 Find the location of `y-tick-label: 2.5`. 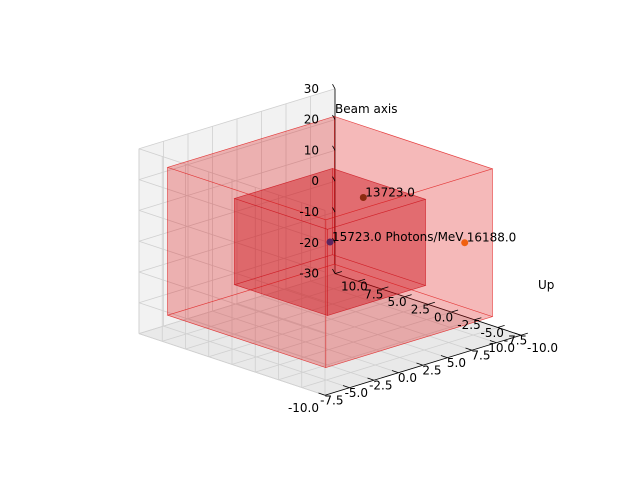

y-tick-label: 2.5 is located at coordinates (431, 371).